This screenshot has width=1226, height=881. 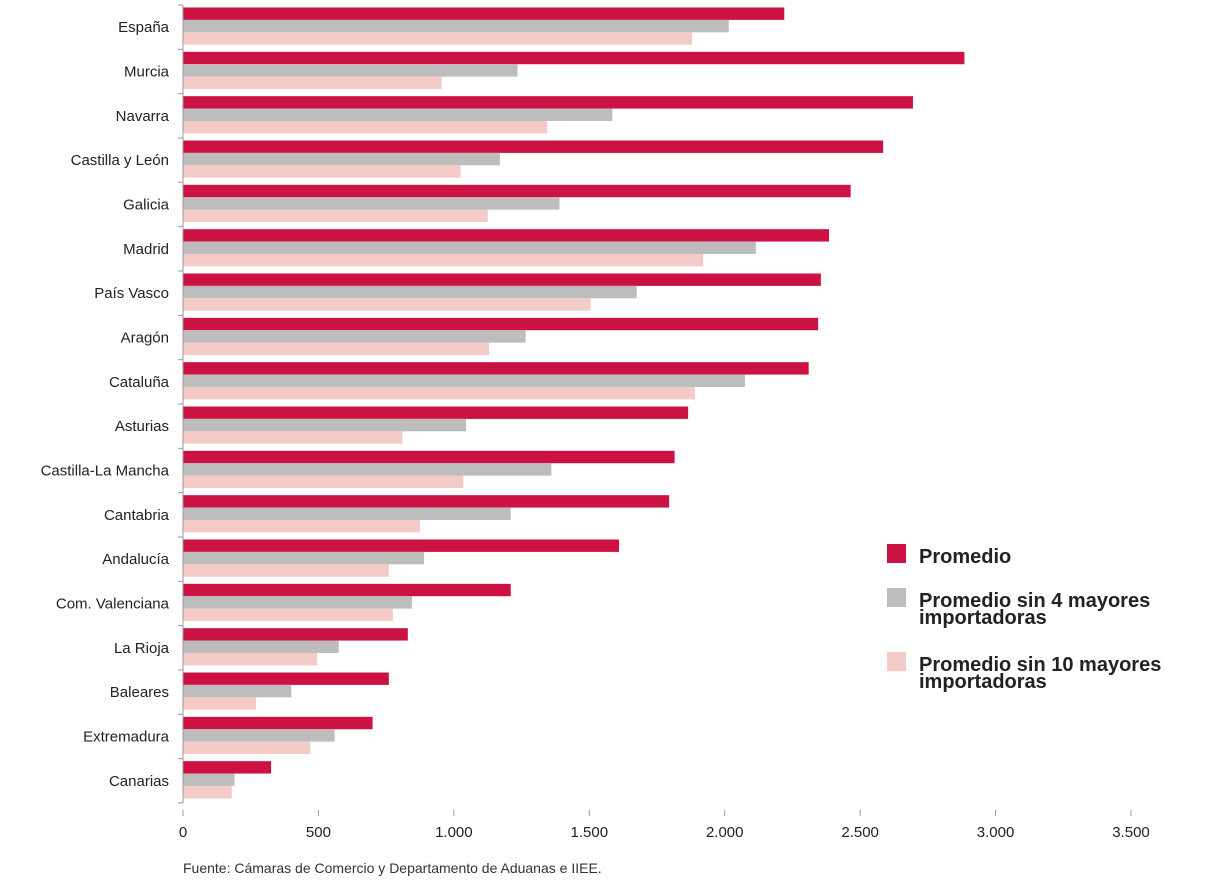 What do you see at coordinates (181, 404) in the screenshot?
I see `axes-group` at bounding box center [181, 404].